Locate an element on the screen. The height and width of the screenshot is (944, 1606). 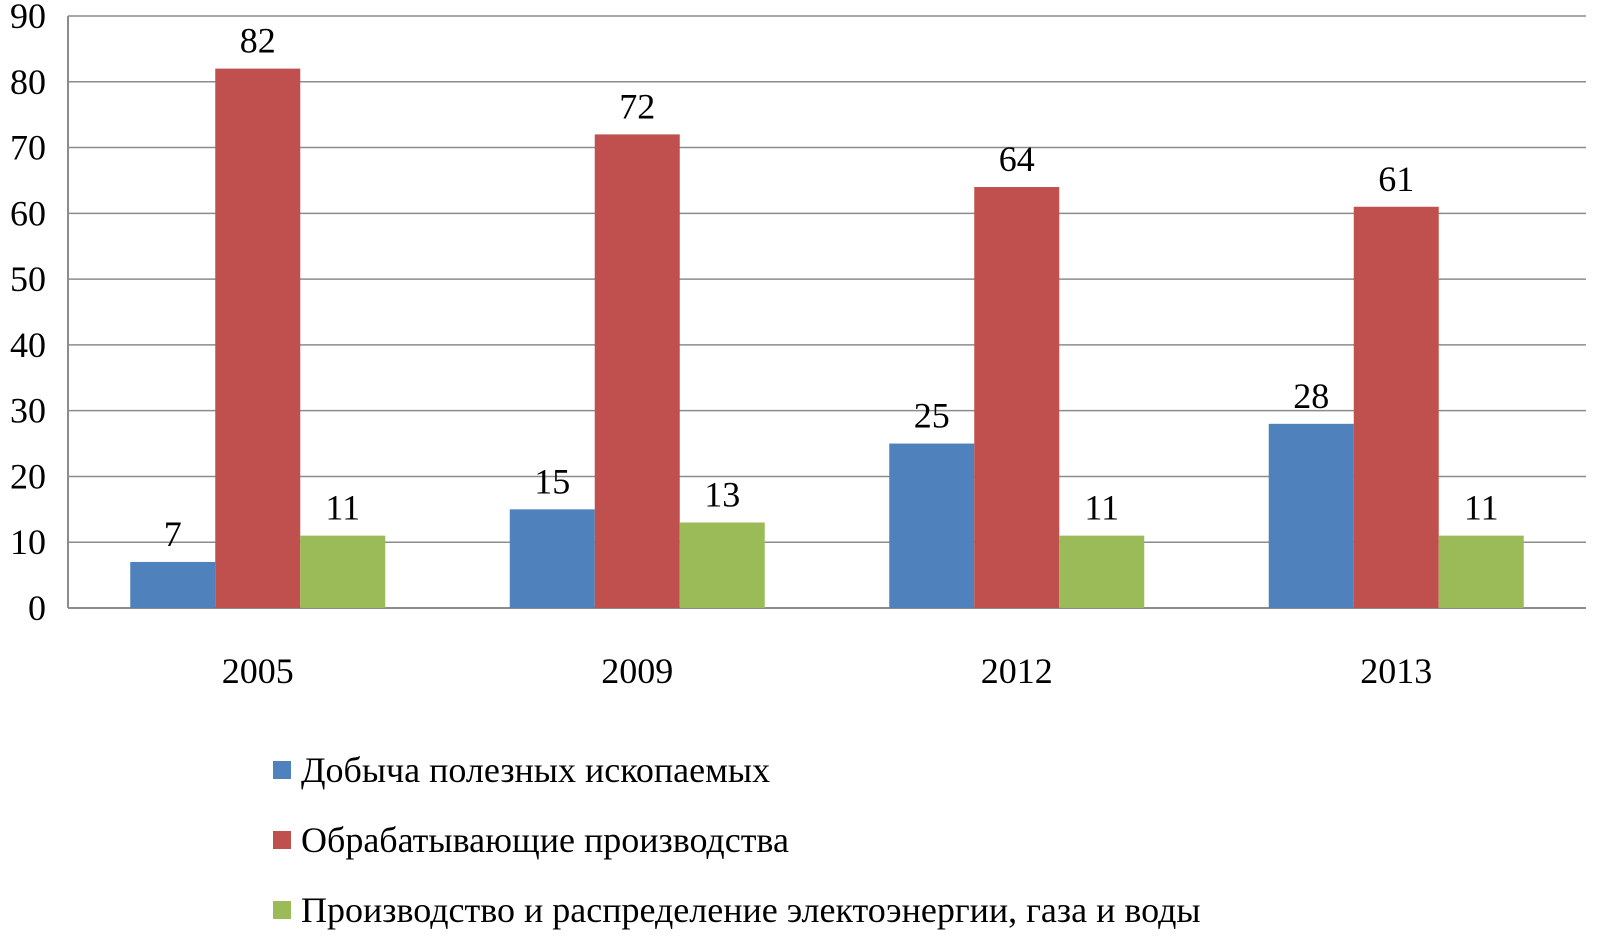
y-tick-label: 30 is located at coordinates (28, 411).